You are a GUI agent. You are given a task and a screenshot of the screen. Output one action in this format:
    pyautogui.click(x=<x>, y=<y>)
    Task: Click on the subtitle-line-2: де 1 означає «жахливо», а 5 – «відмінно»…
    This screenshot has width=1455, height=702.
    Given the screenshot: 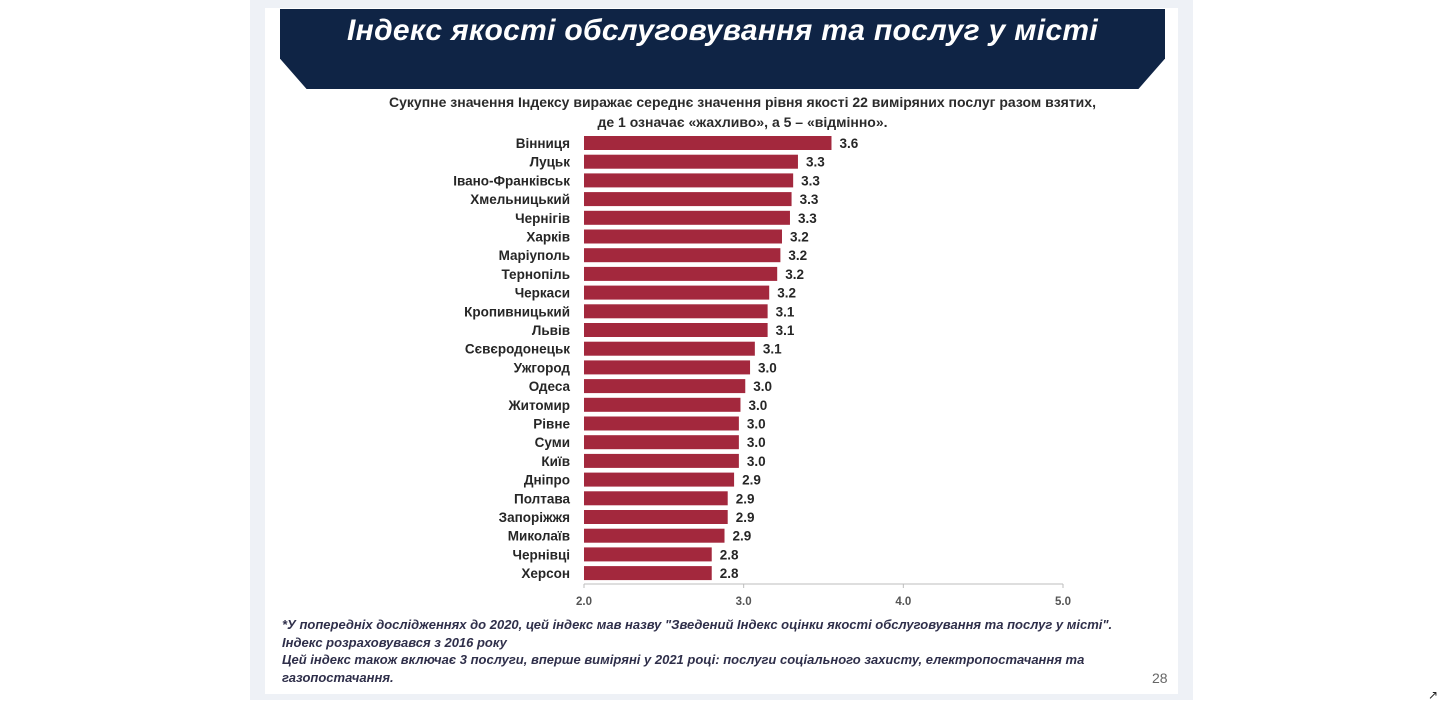 What is the action you would take?
    pyautogui.click(x=742, y=122)
    